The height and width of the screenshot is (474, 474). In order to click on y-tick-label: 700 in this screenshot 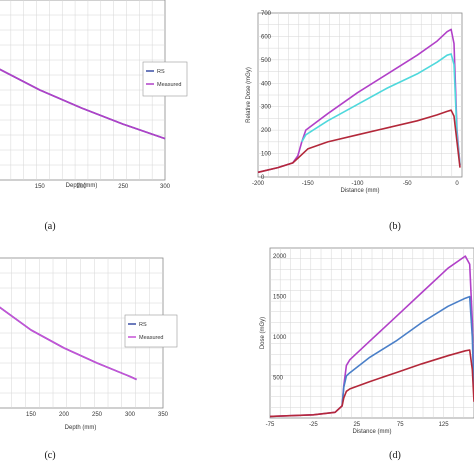, I will do `click(266, 14)`.